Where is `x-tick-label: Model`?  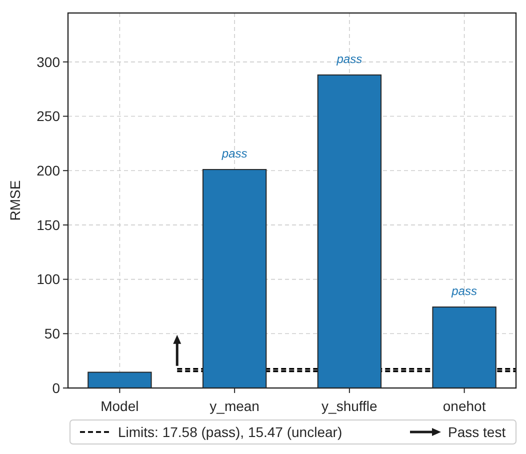
x-tick-label: Model is located at coordinates (119, 406).